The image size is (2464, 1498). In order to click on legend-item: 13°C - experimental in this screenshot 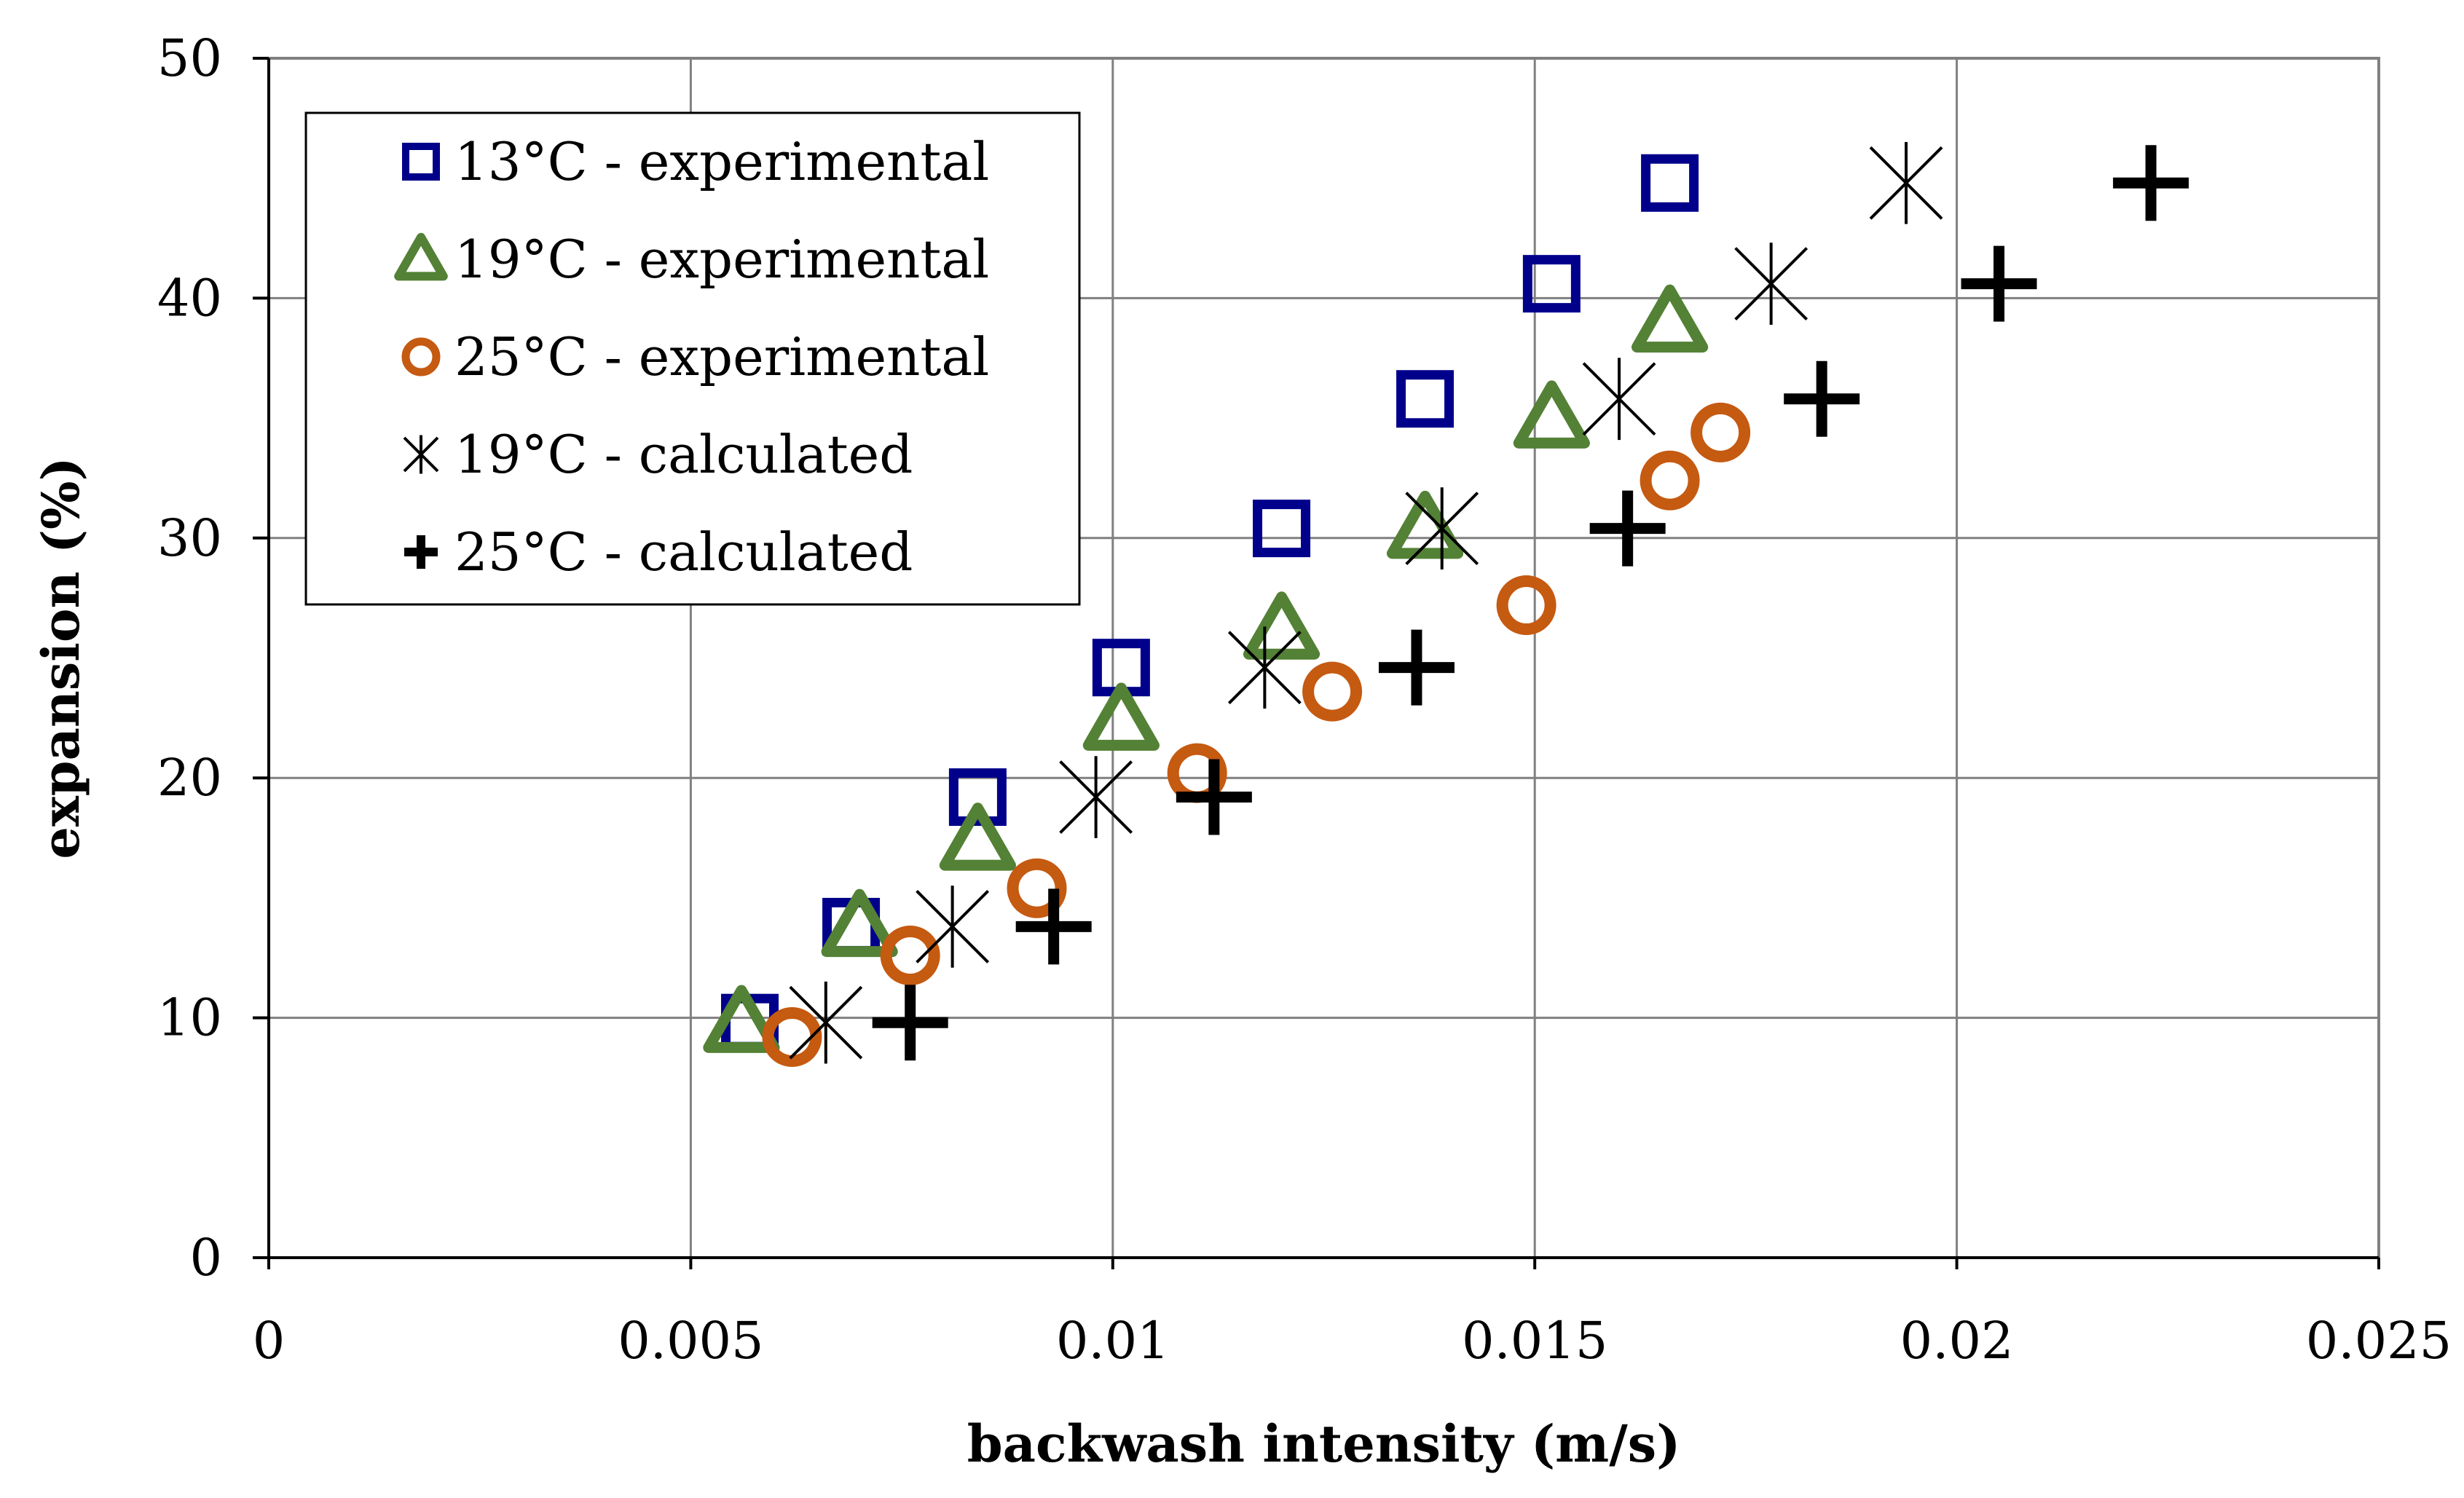, I will do `click(696, 161)`.